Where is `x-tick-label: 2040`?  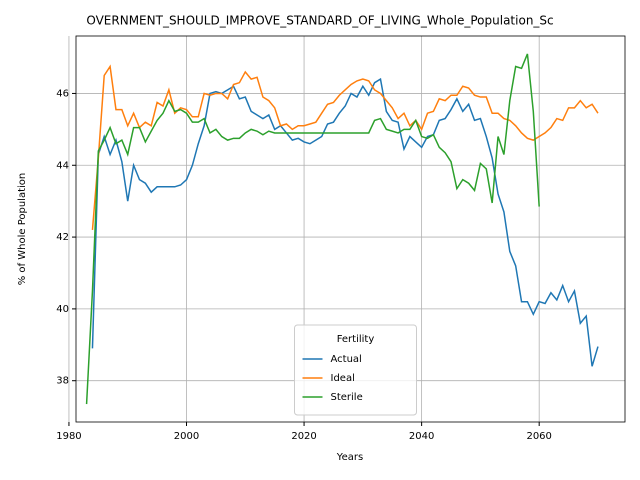 x-tick-label: 2040 is located at coordinates (421, 436).